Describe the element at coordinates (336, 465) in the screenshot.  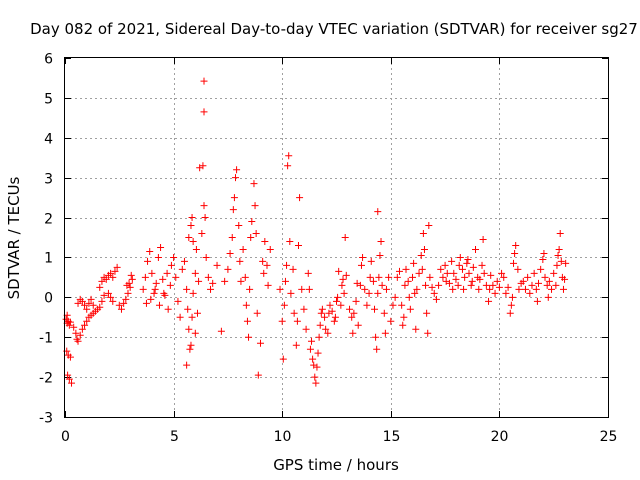
I see `x-axis-label: GPS time / hours` at that location.